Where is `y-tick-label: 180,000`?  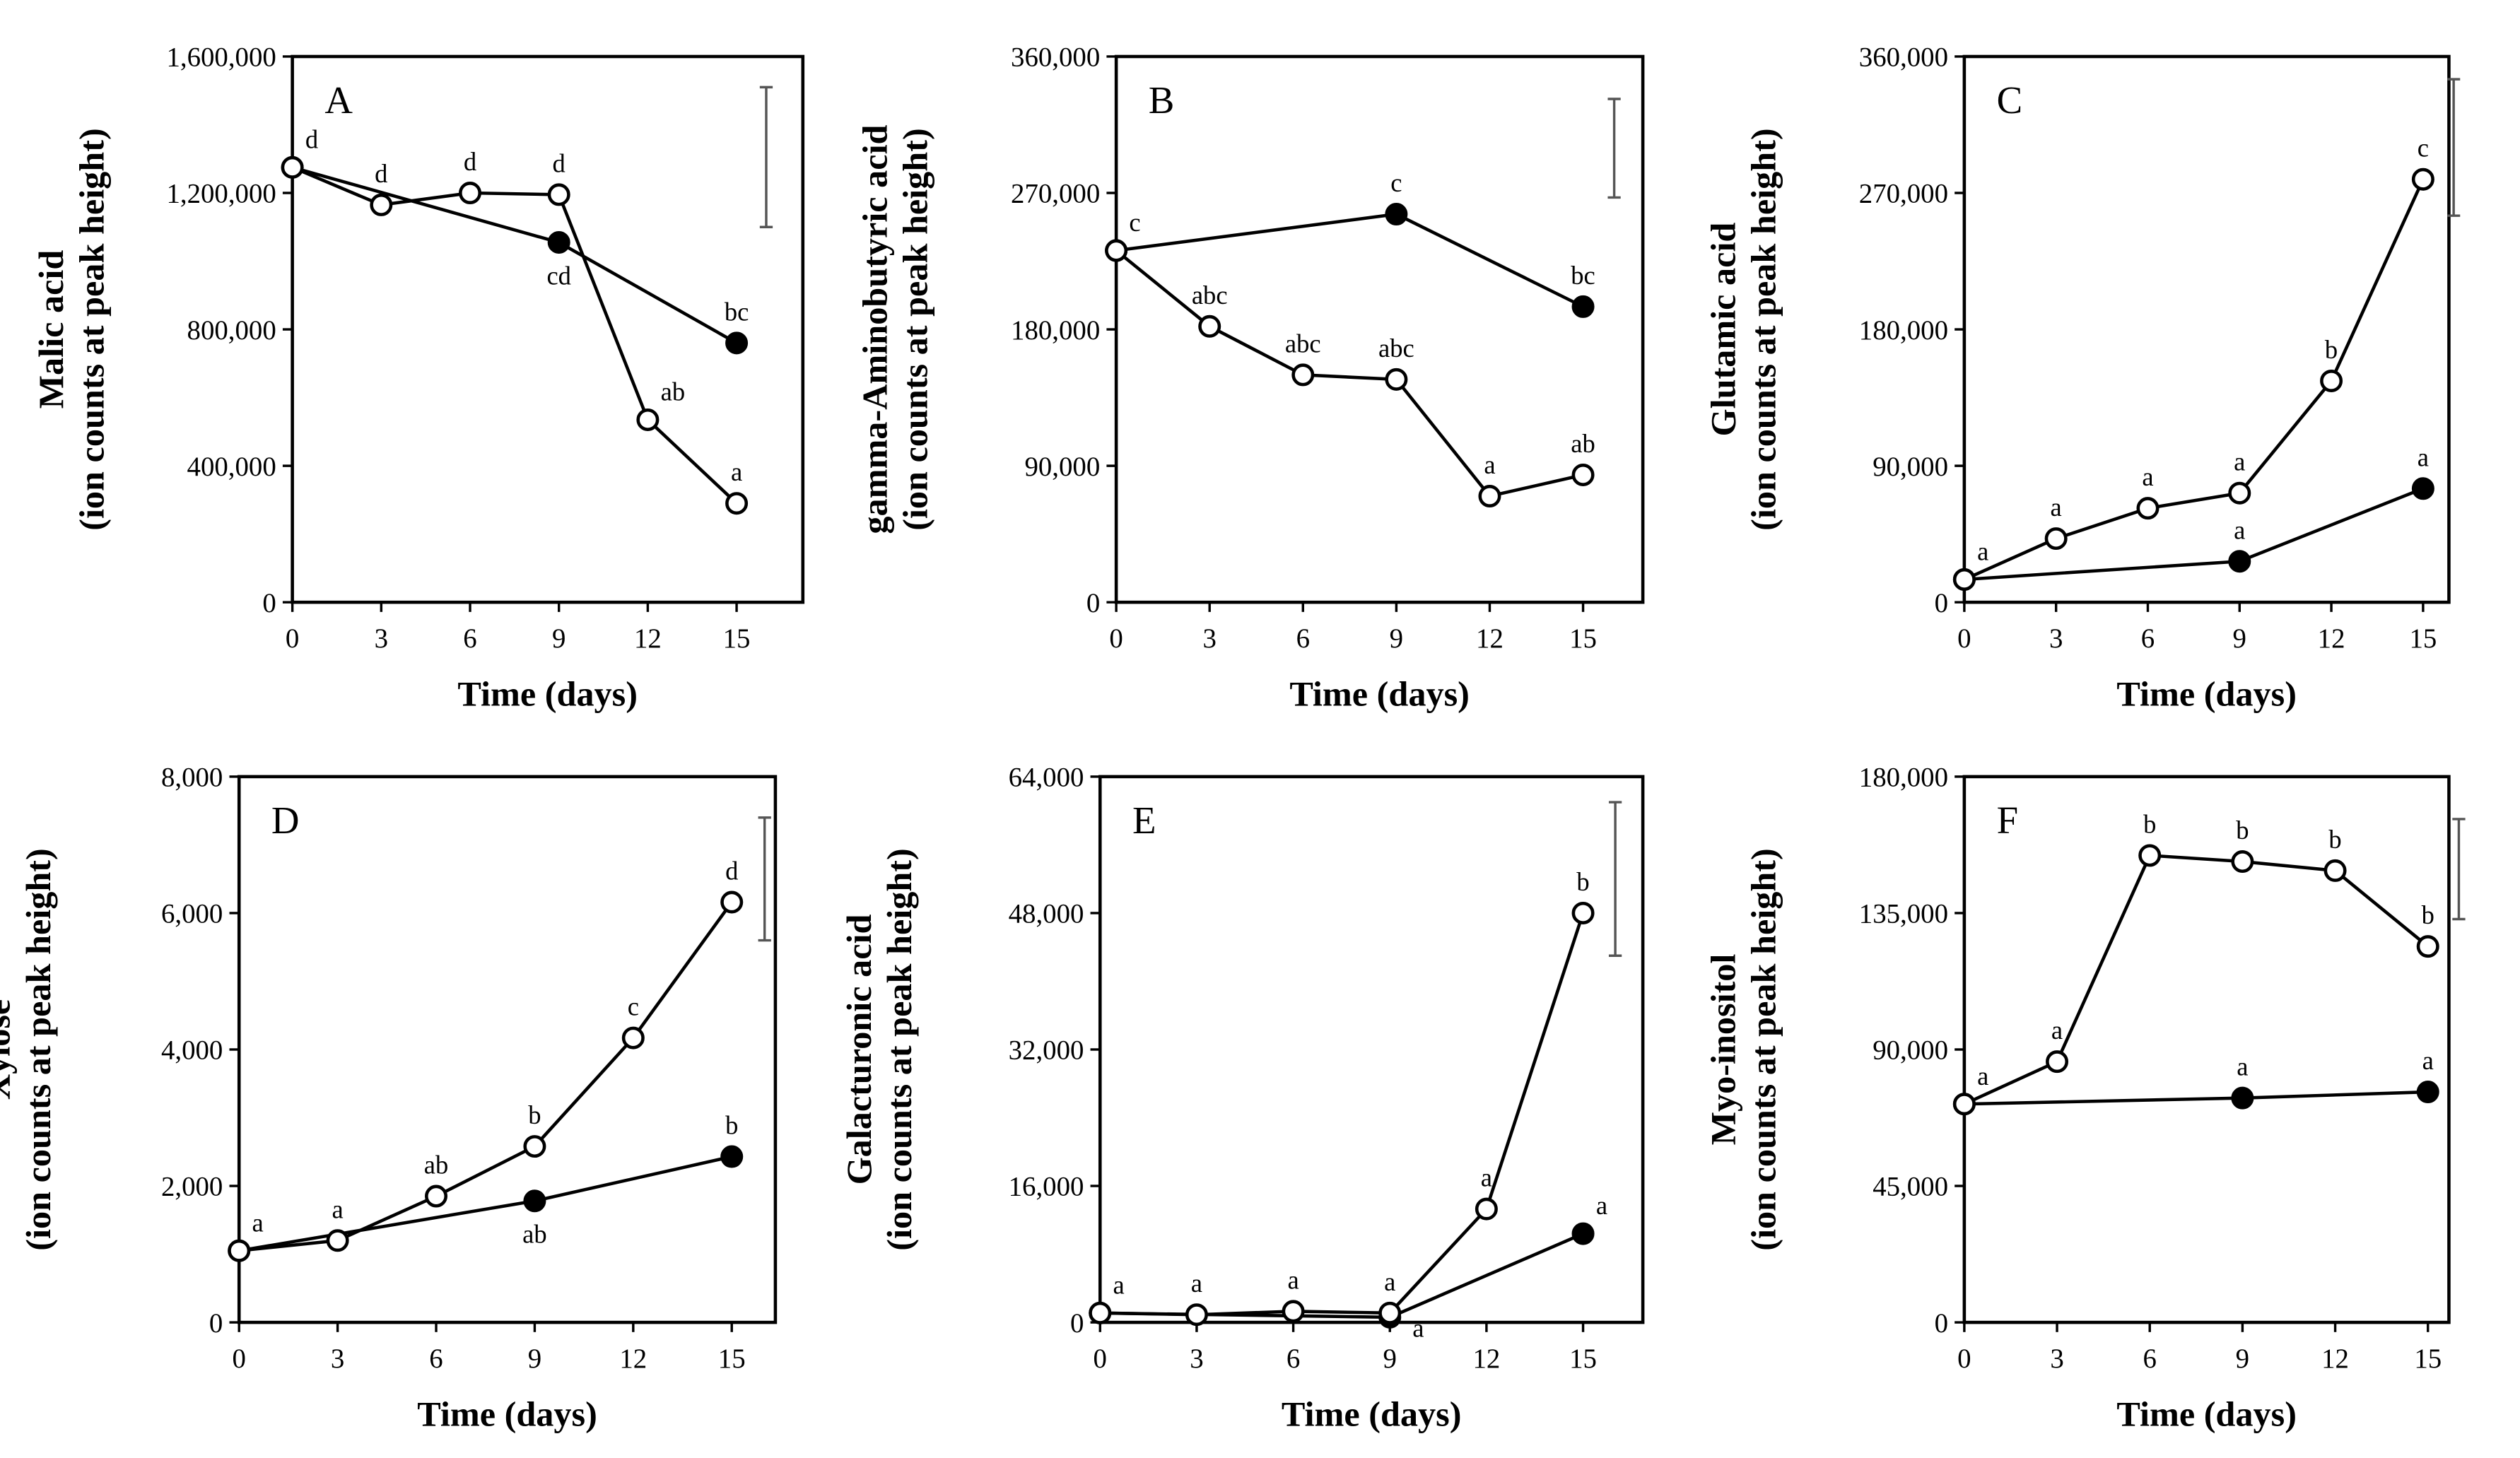
y-tick-label: 180,000 is located at coordinates (1903, 330).